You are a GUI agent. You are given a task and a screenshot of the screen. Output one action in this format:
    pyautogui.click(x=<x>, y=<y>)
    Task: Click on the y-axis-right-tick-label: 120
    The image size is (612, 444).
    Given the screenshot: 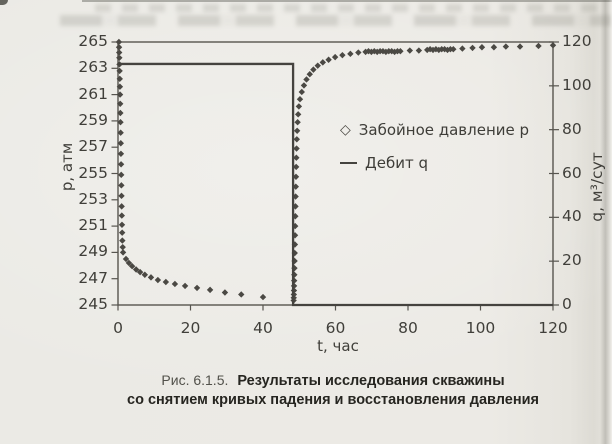 What is the action you would take?
    pyautogui.click(x=577, y=41)
    